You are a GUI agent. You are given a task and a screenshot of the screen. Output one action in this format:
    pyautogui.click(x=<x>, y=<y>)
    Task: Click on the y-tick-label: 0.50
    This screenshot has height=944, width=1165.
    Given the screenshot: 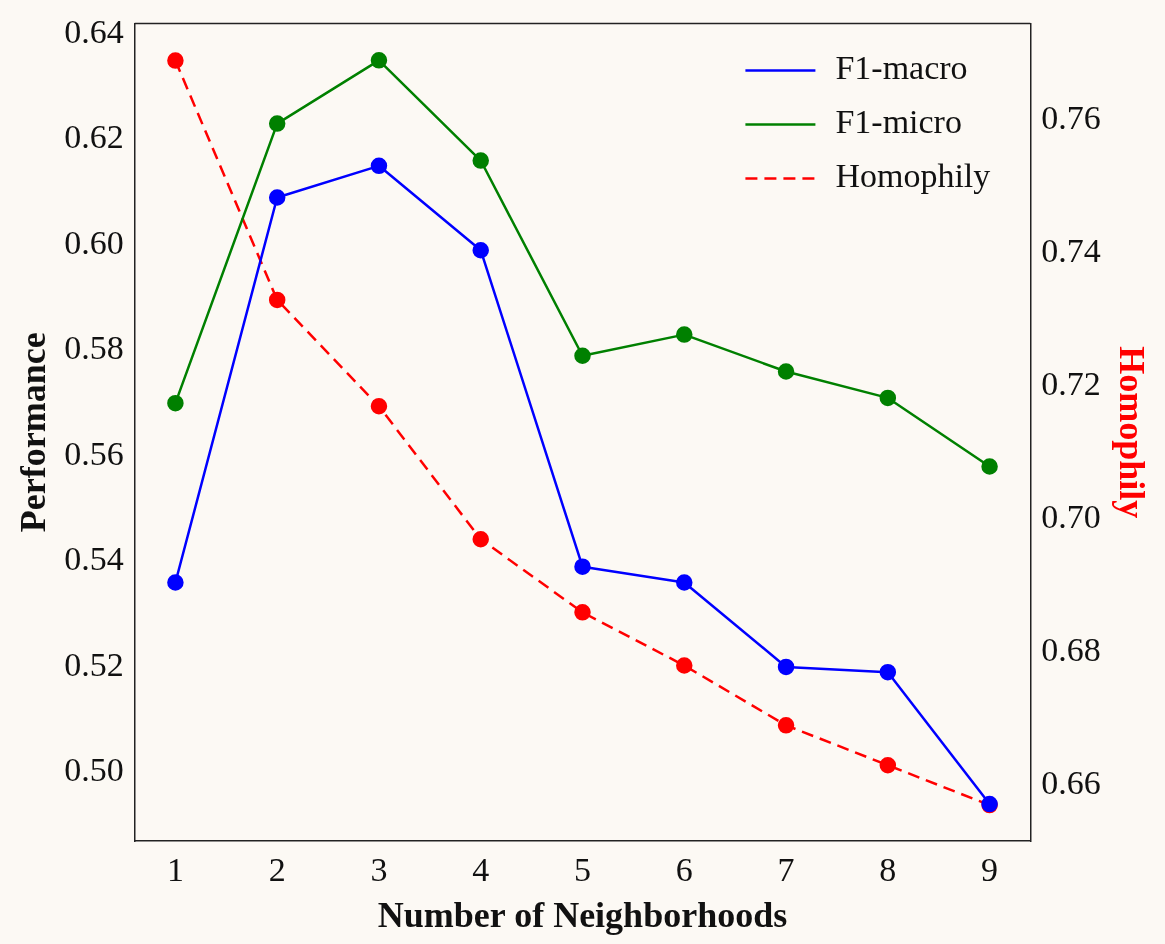 What is the action you would take?
    pyautogui.click(x=94, y=770)
    